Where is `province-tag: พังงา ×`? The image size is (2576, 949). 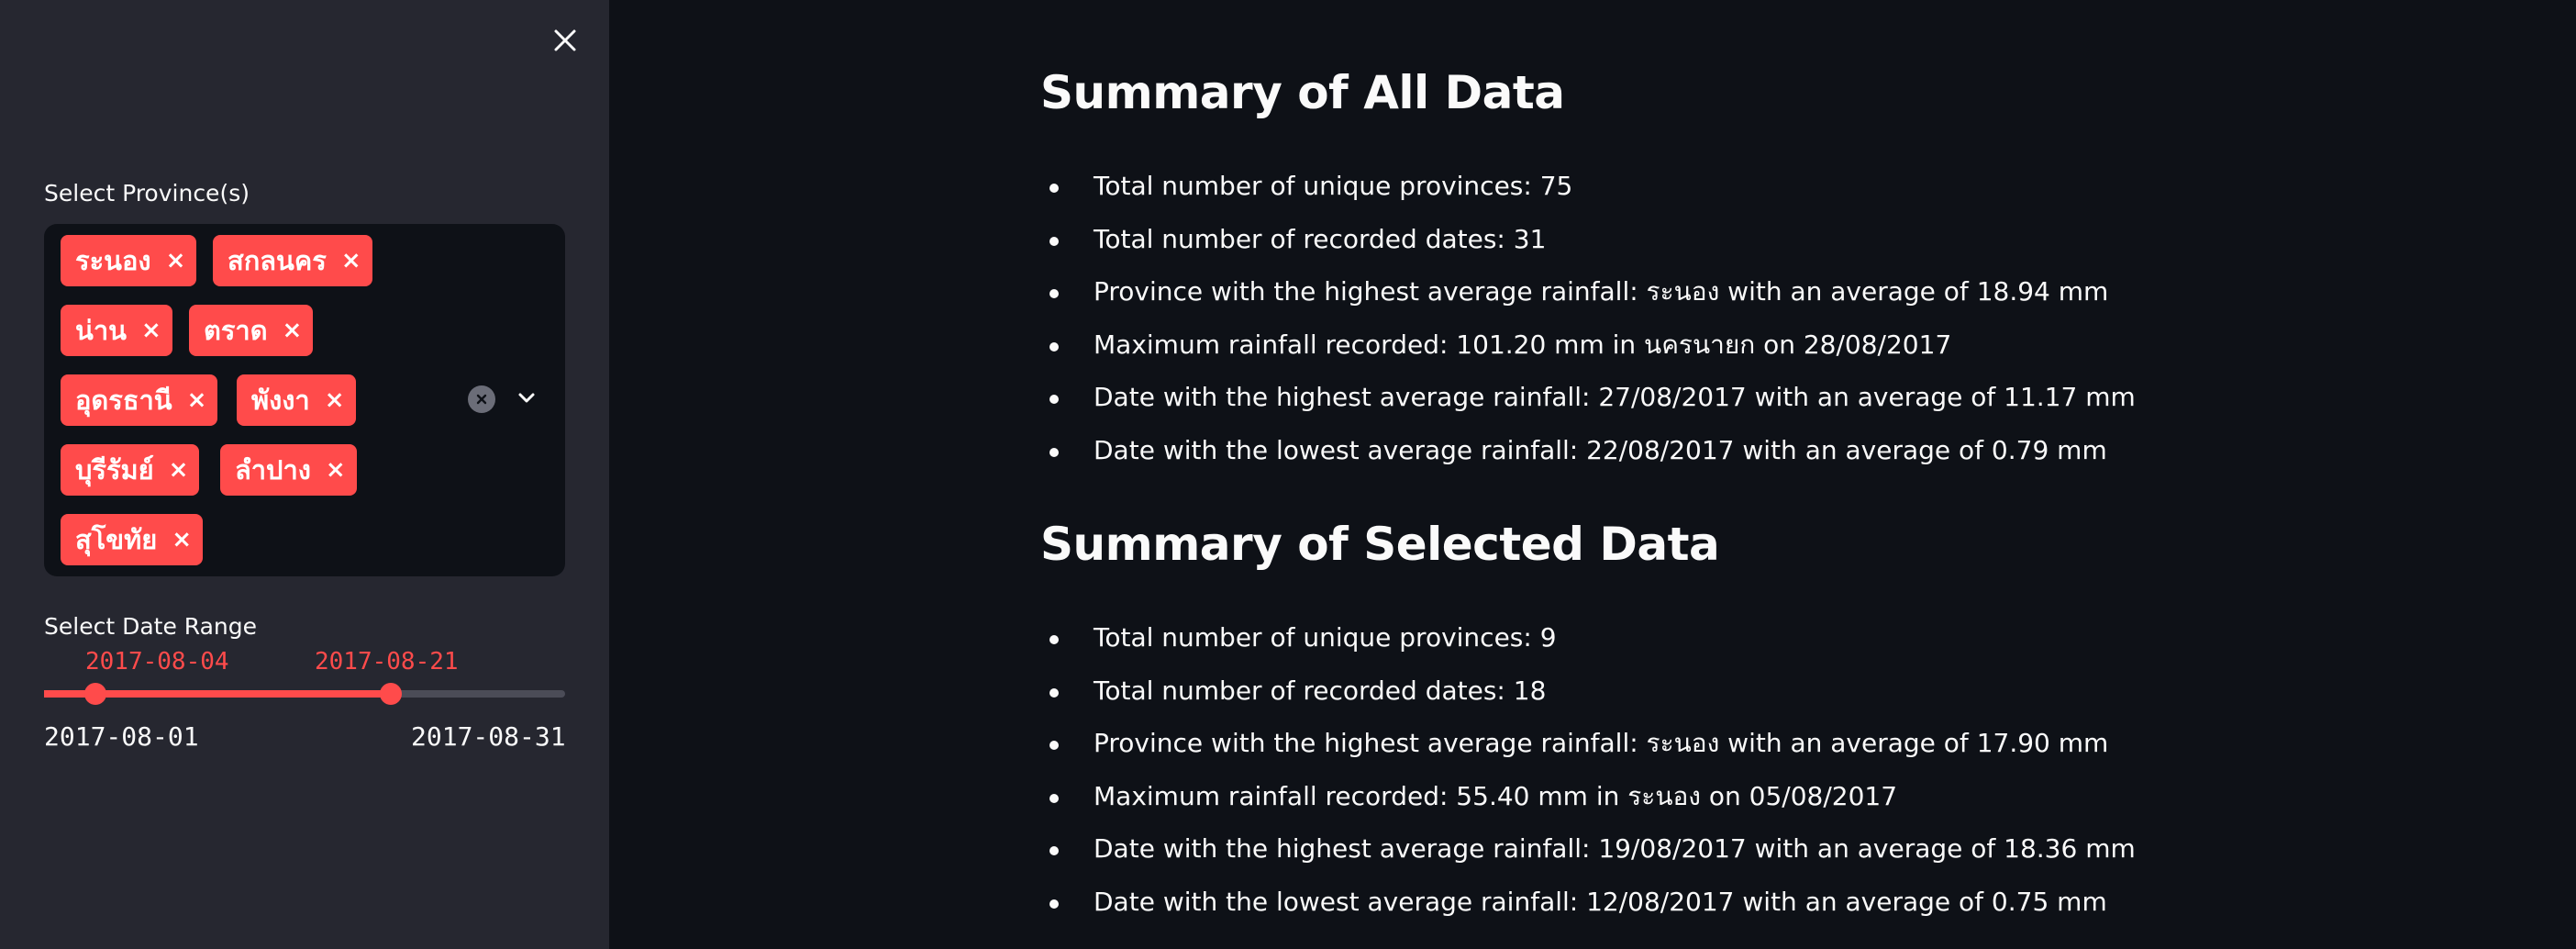 province-tag: พังงา × is located at coordinates (296, 400).